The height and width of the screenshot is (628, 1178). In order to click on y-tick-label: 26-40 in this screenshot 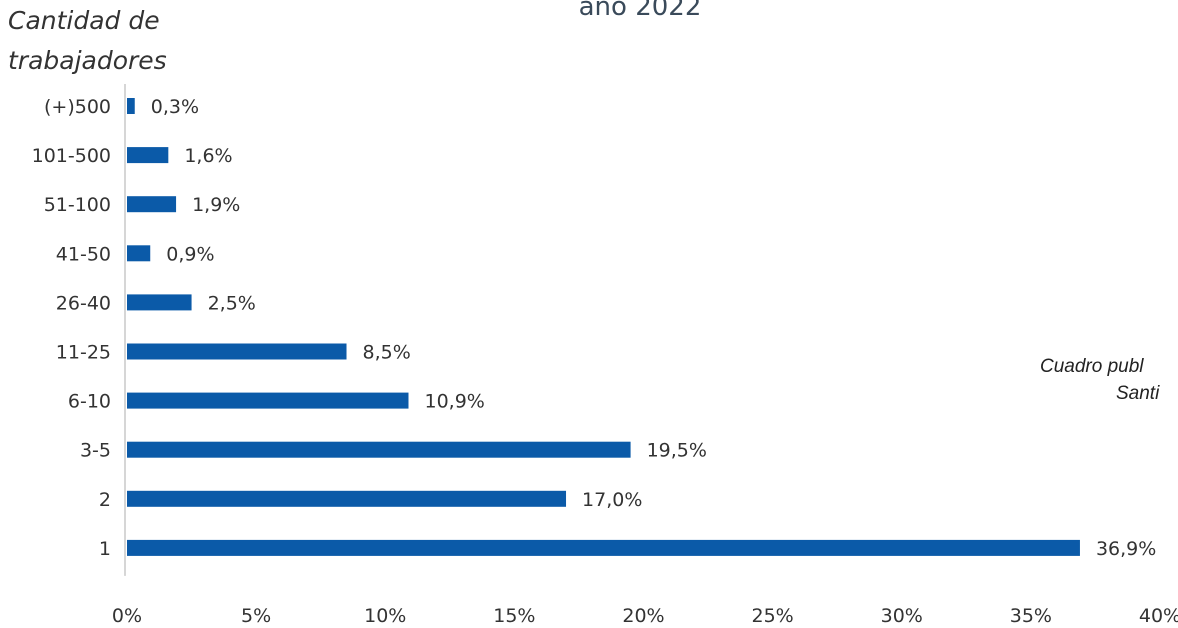, I will do `click(83, 303)`.